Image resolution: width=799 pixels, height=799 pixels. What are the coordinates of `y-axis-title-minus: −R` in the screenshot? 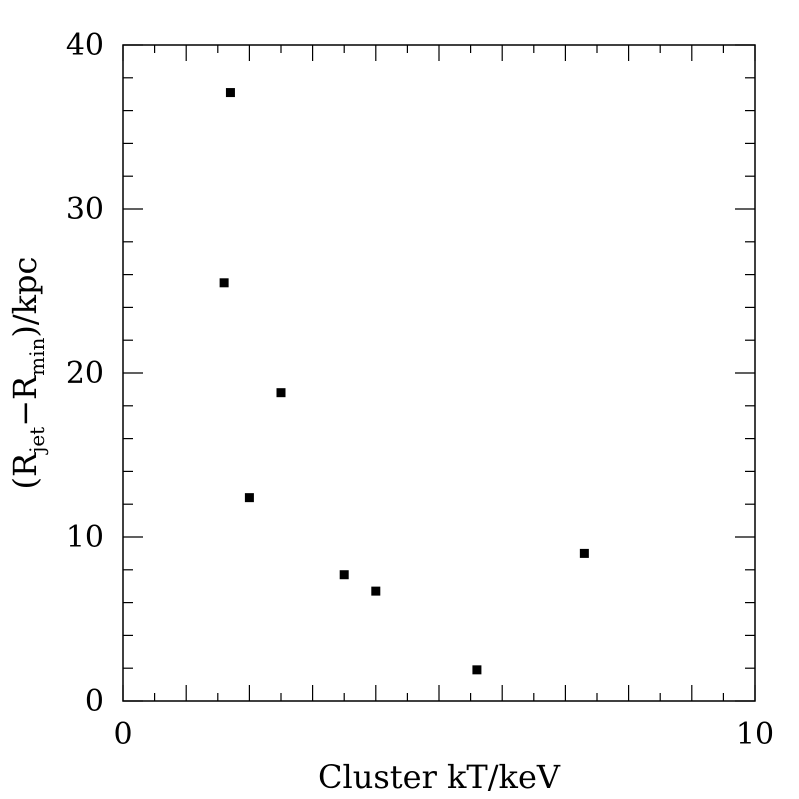 It's located at (25, 401).